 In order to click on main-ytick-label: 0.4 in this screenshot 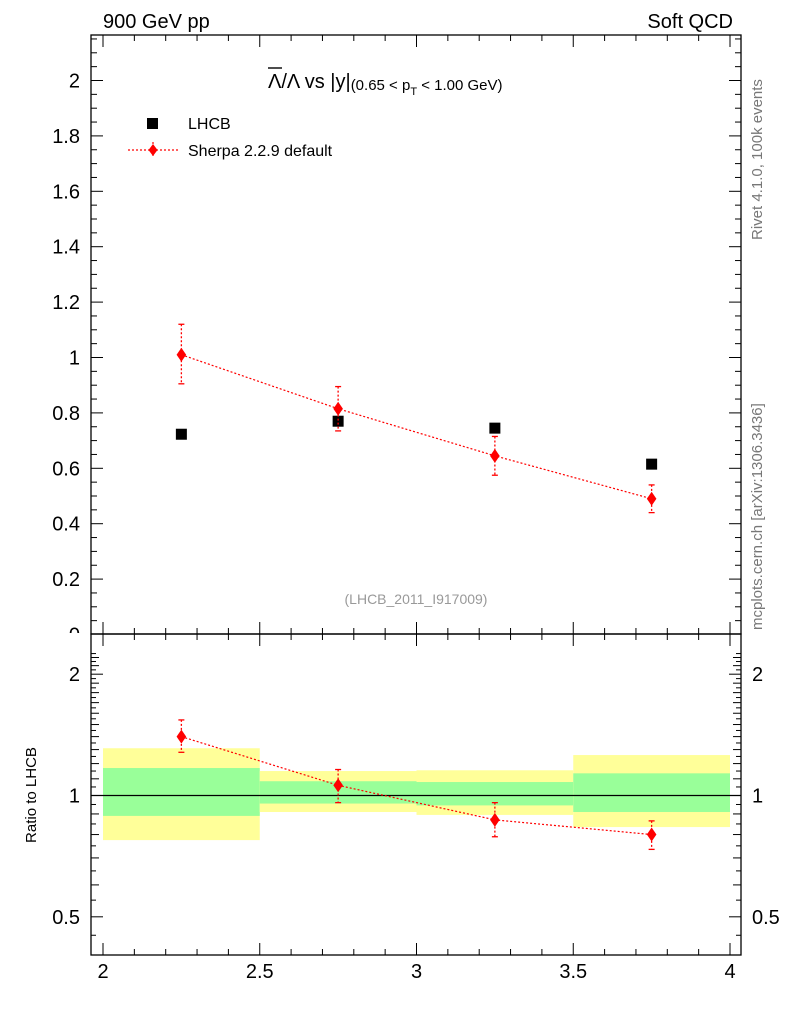, I will do `click(66, 525)`.